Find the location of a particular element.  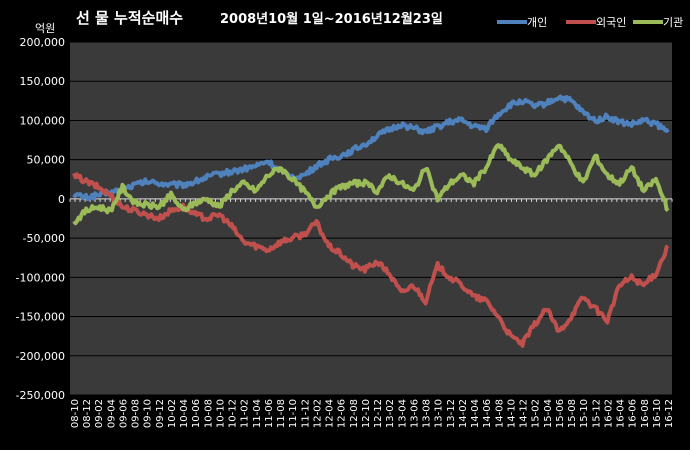

x-tick-label: 09-10 is located at coordinates (148, 413).